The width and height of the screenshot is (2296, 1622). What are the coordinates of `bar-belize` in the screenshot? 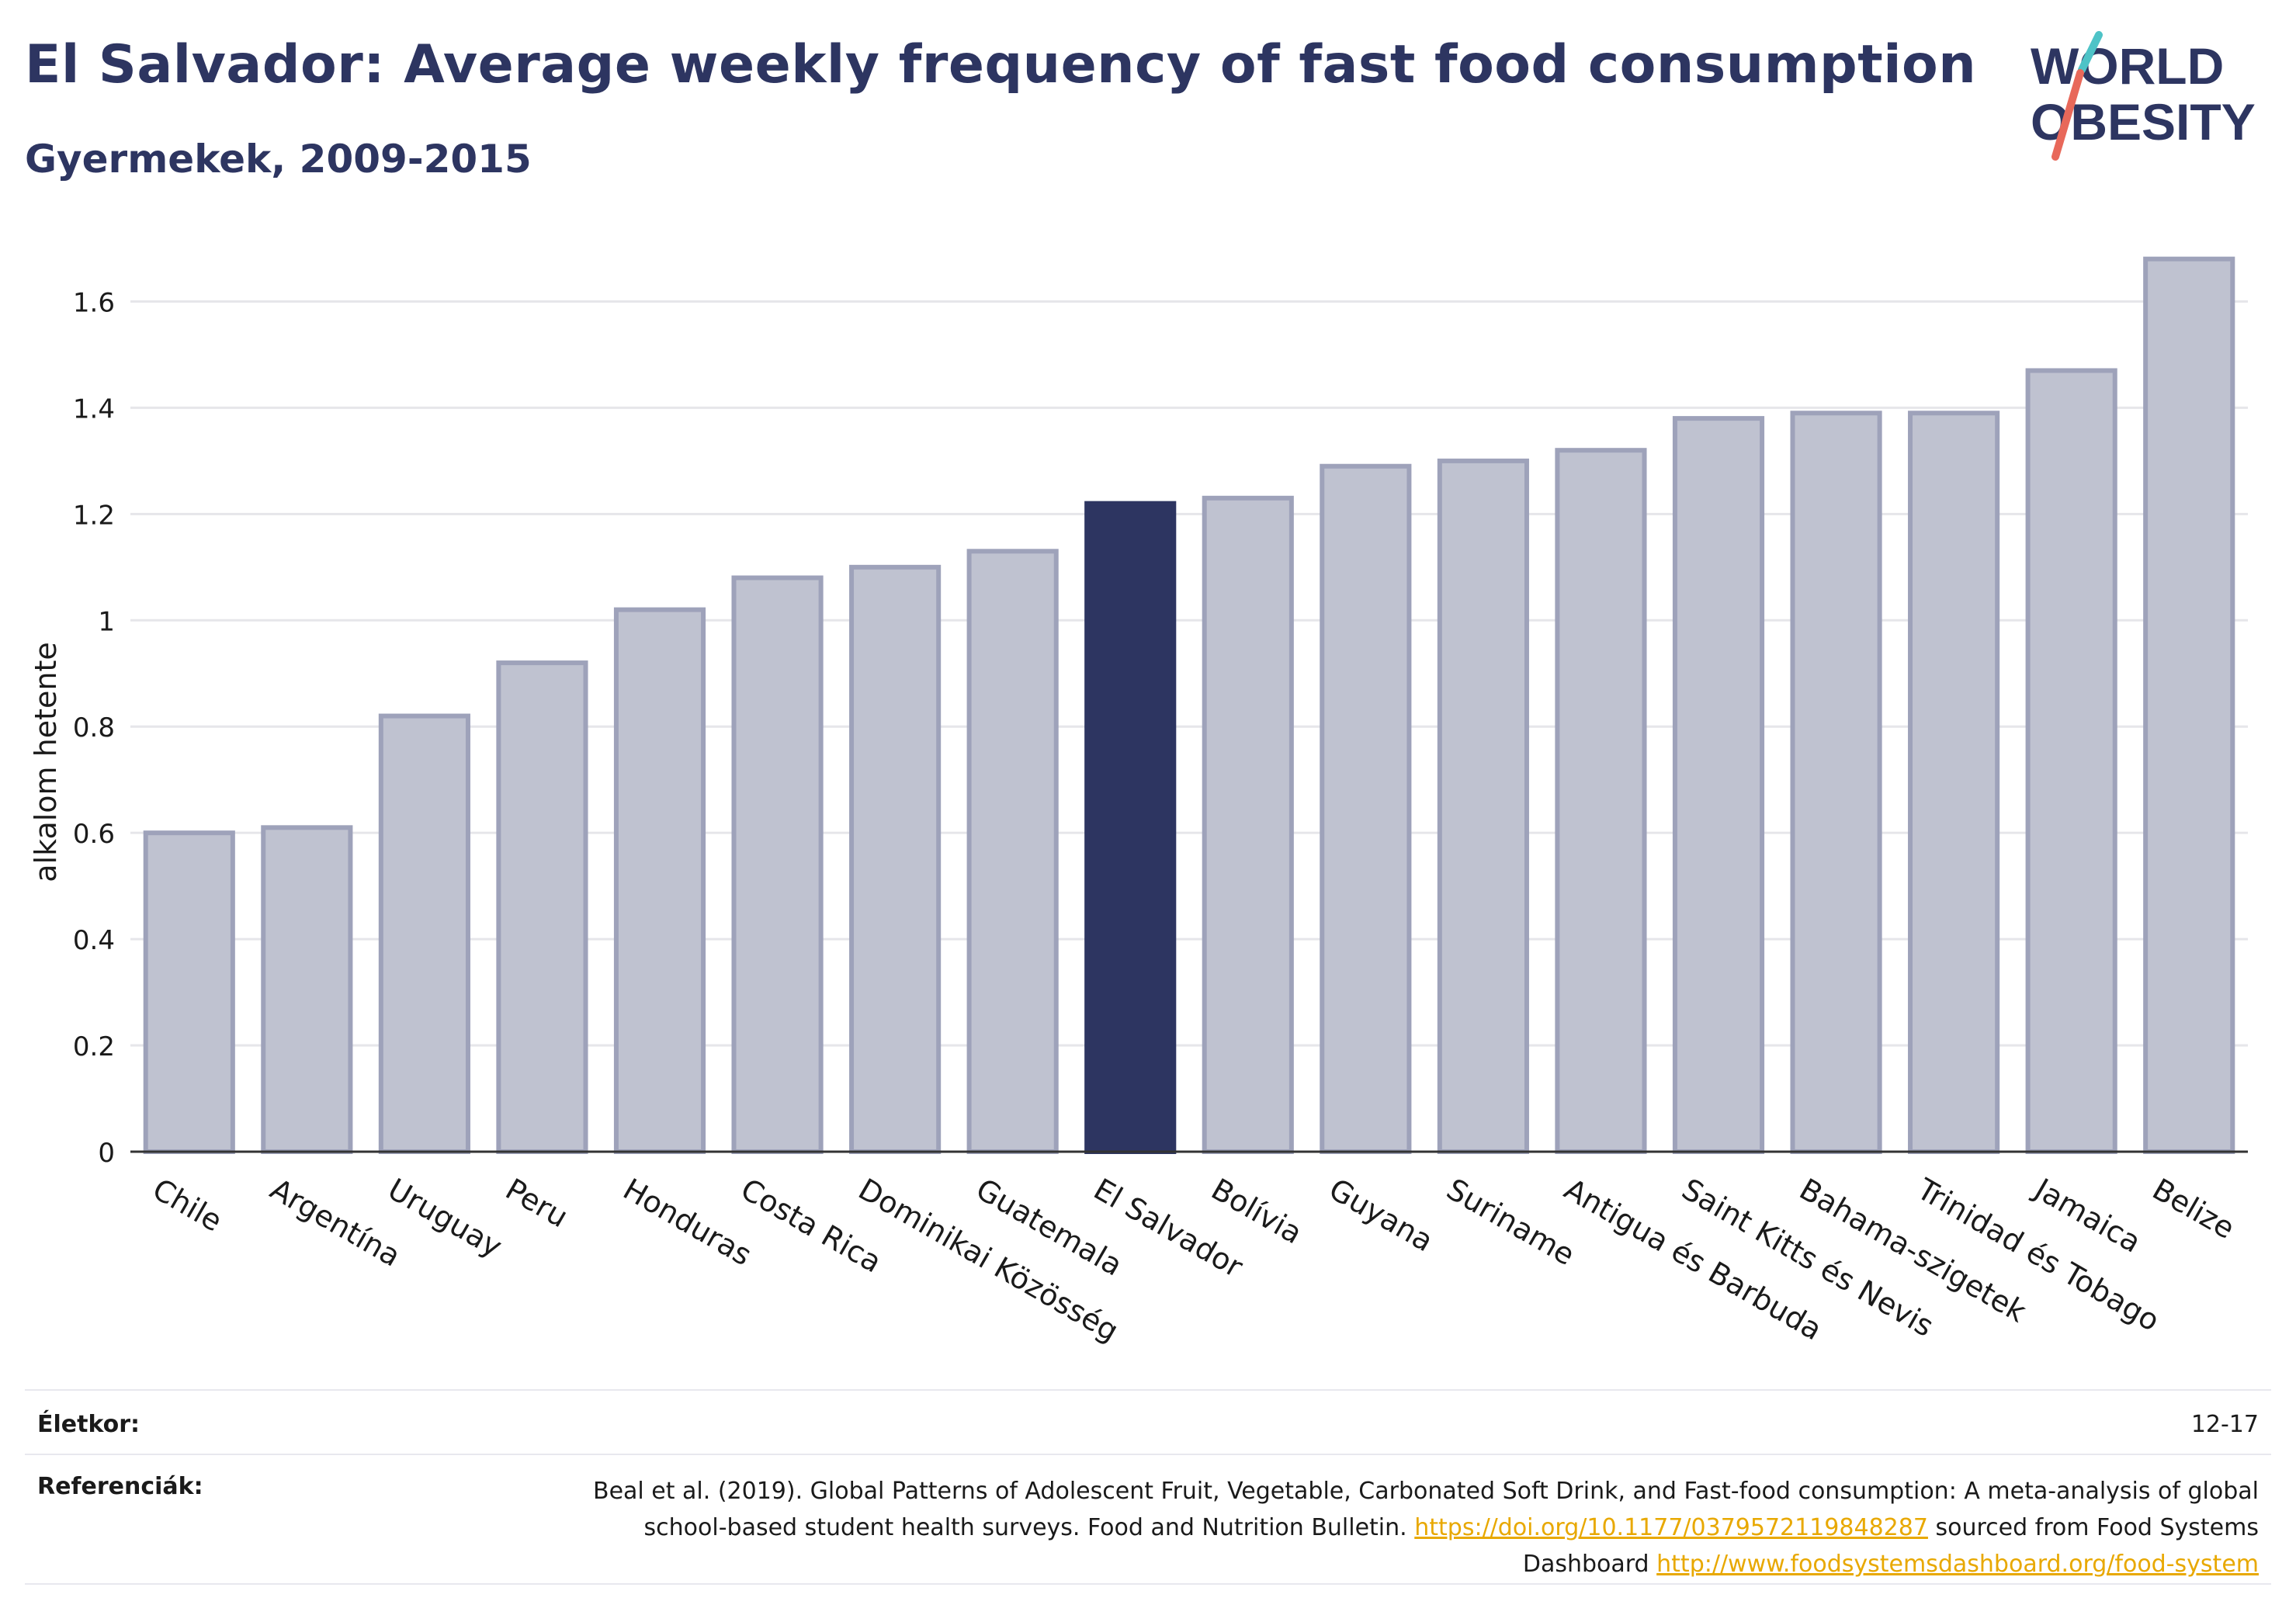 It's located at (2189, 705).